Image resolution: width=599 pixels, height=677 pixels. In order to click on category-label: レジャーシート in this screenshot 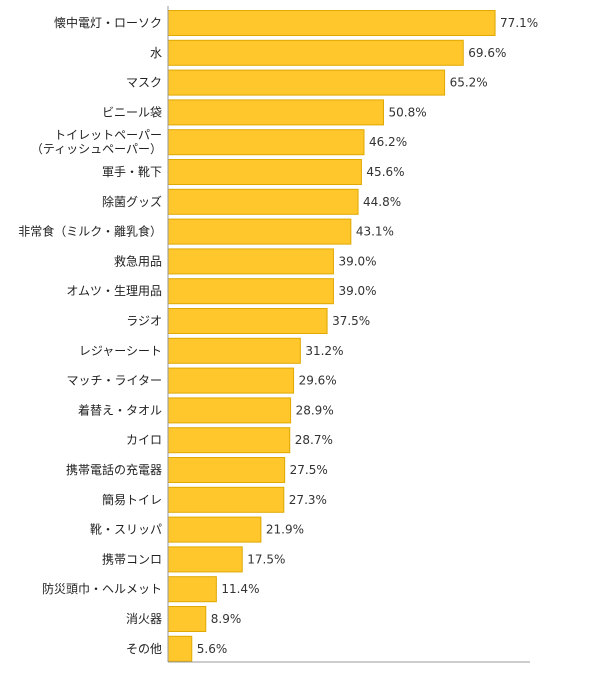, I will do `click(120, 351)`.